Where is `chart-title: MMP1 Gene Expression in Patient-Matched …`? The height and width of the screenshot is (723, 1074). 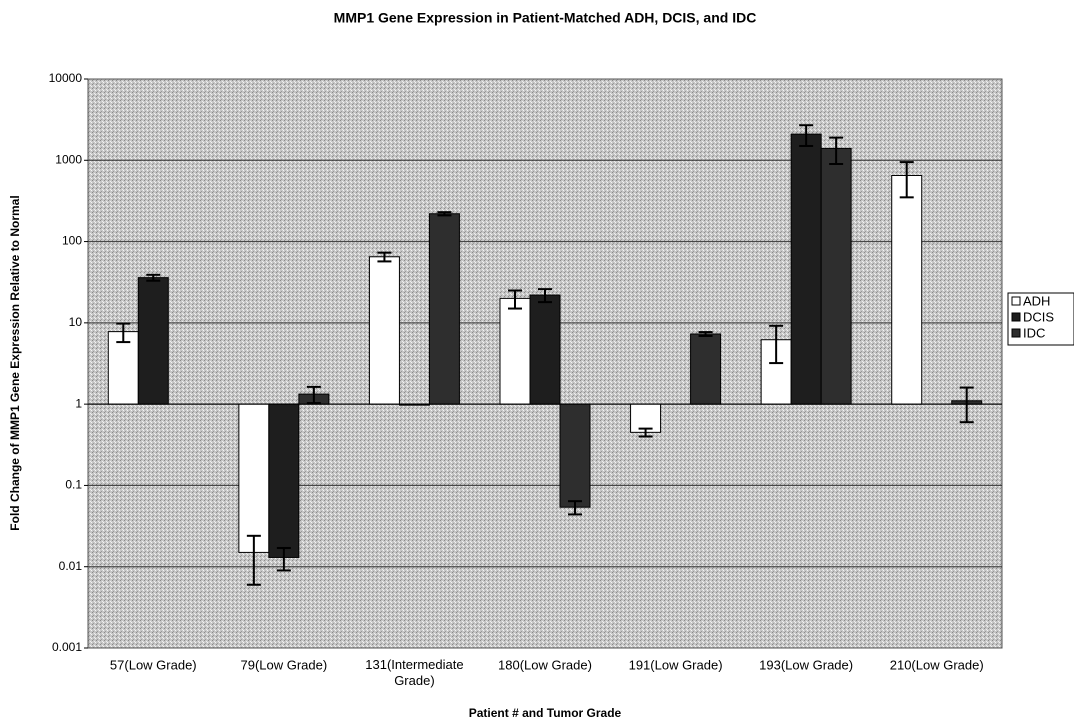 chart-title: MMP1 Gene Expression in Patient-Matched … is located at coordinates (545, 18).